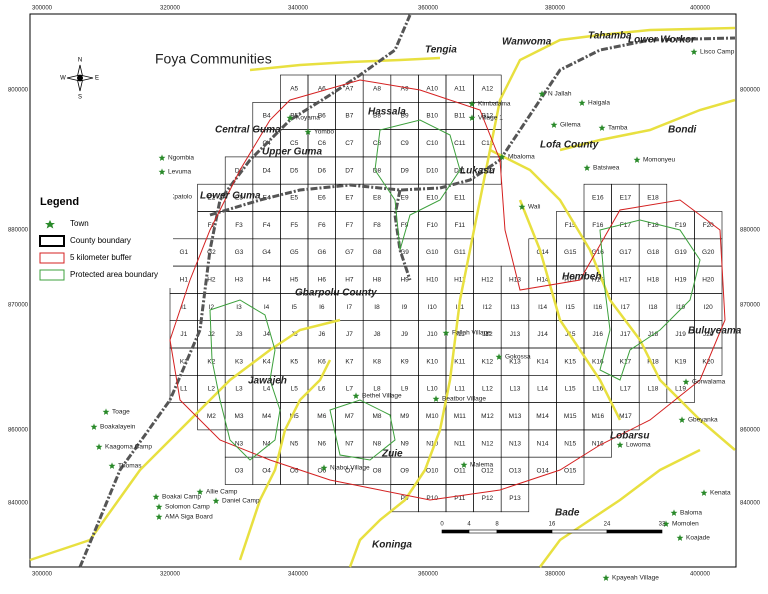 The height and width of the screenshot is (594, 768). What do you see at coordinates (349, 252) in the screenshot?
I see `cell-label: G7` at bounding box center [349, 252].